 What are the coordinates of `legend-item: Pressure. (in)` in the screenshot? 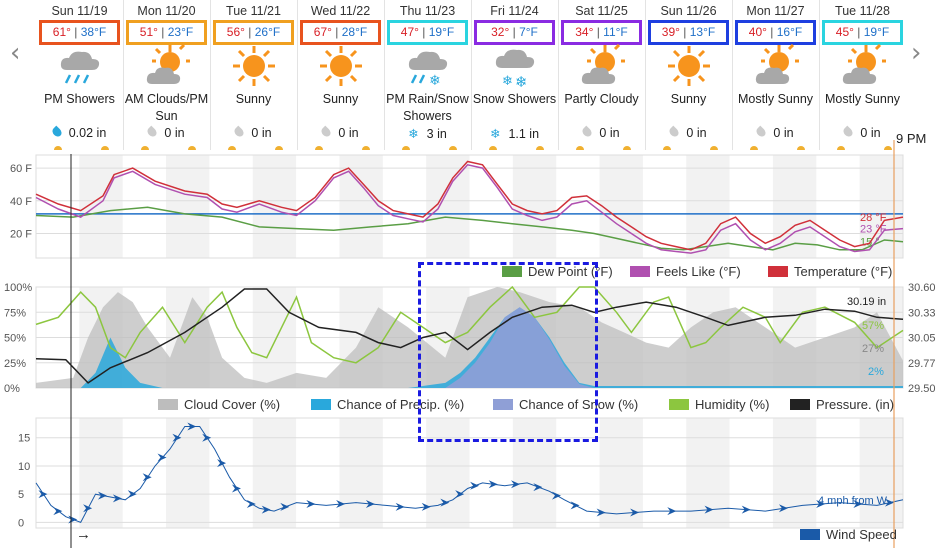 It's located at (842, 404).